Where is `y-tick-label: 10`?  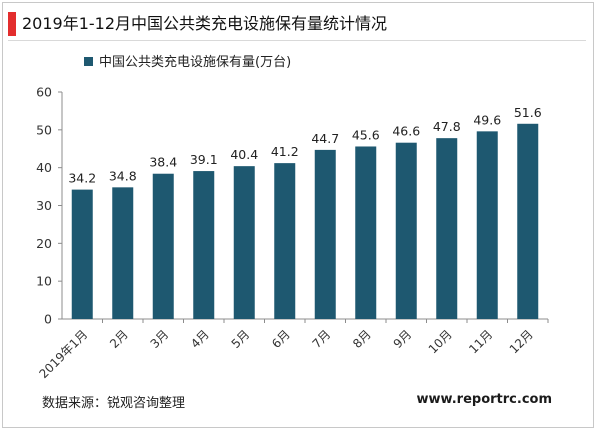
y-tick-label: 10 is located at coordinates (44, 281).